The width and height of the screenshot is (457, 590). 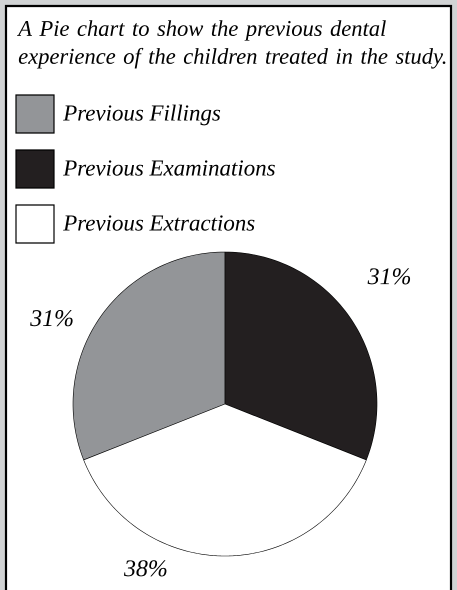 What do you see at coordinates (169, 168) in the screenshot?
I see `legend-label: Previous Examinations` at bounding box center [169, 168].